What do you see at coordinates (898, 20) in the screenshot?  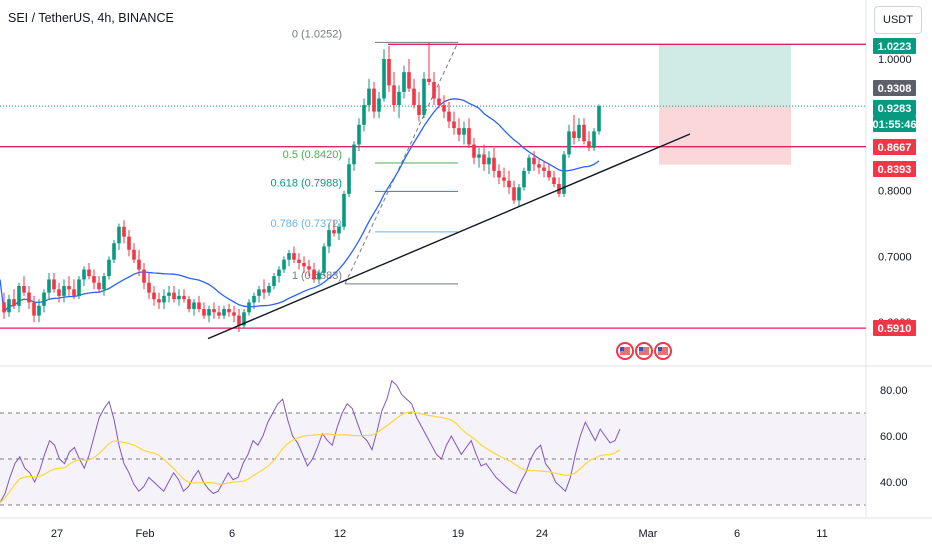 I see `currency-button: USDT` at bounding box center [898, 20].